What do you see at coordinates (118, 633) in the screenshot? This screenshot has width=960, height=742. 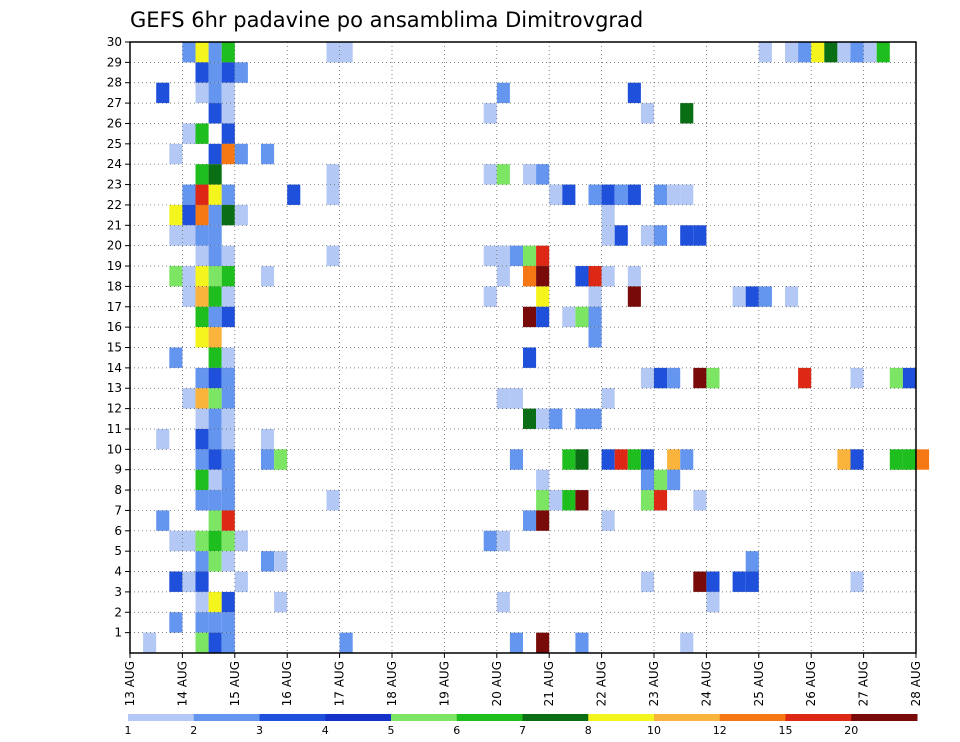 I see `y-tick-label: 1` at bounding box center [118, 633].